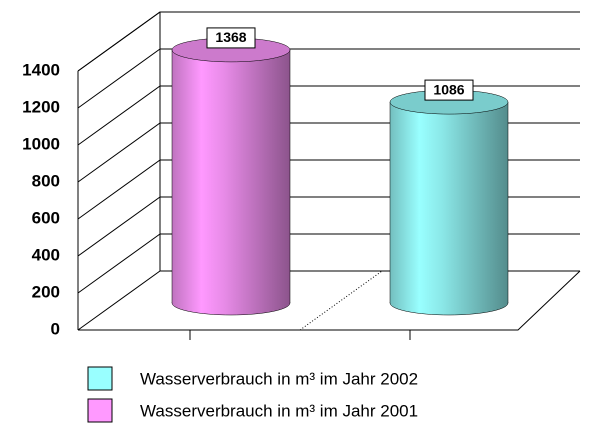  I want to click on floor-divider, so click(341, 300).